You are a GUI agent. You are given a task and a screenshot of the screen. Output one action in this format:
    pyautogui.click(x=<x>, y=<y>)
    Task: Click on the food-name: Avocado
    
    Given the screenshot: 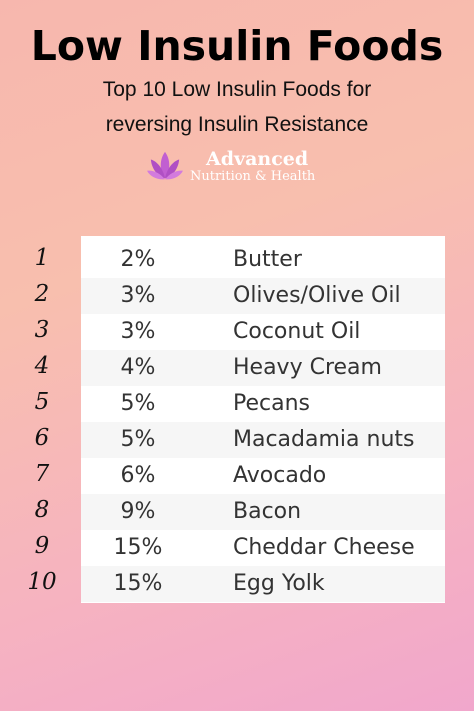 What is the action you would take?
    pyautogui.click(x=280, y=475)
    